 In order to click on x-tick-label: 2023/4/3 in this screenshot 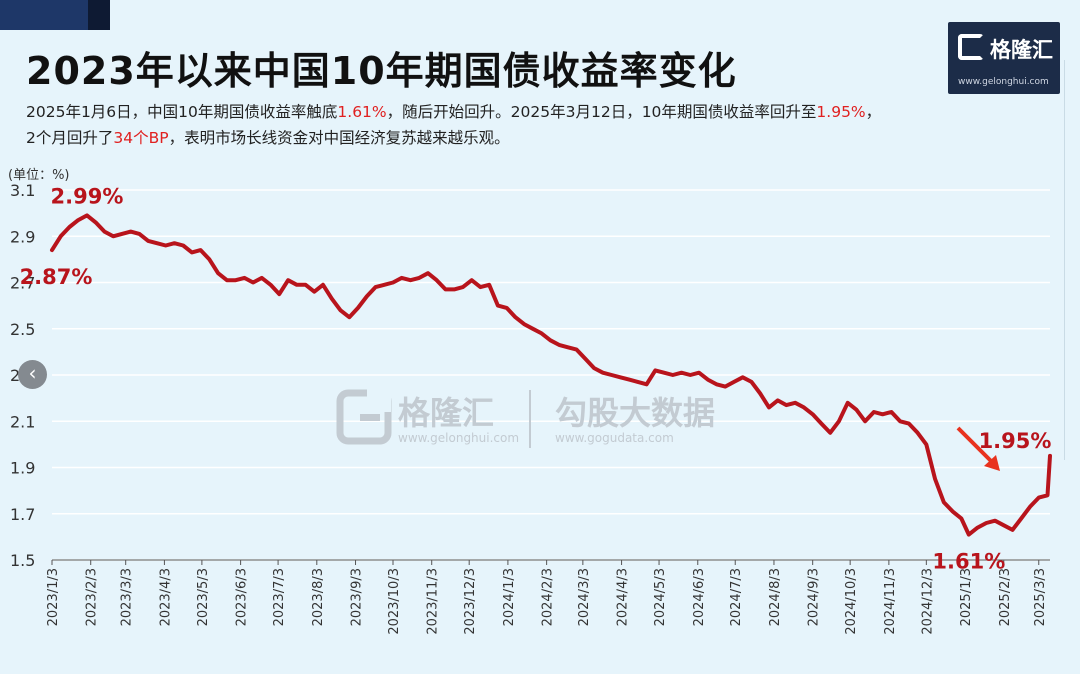, I will do `click(165, 597)`.